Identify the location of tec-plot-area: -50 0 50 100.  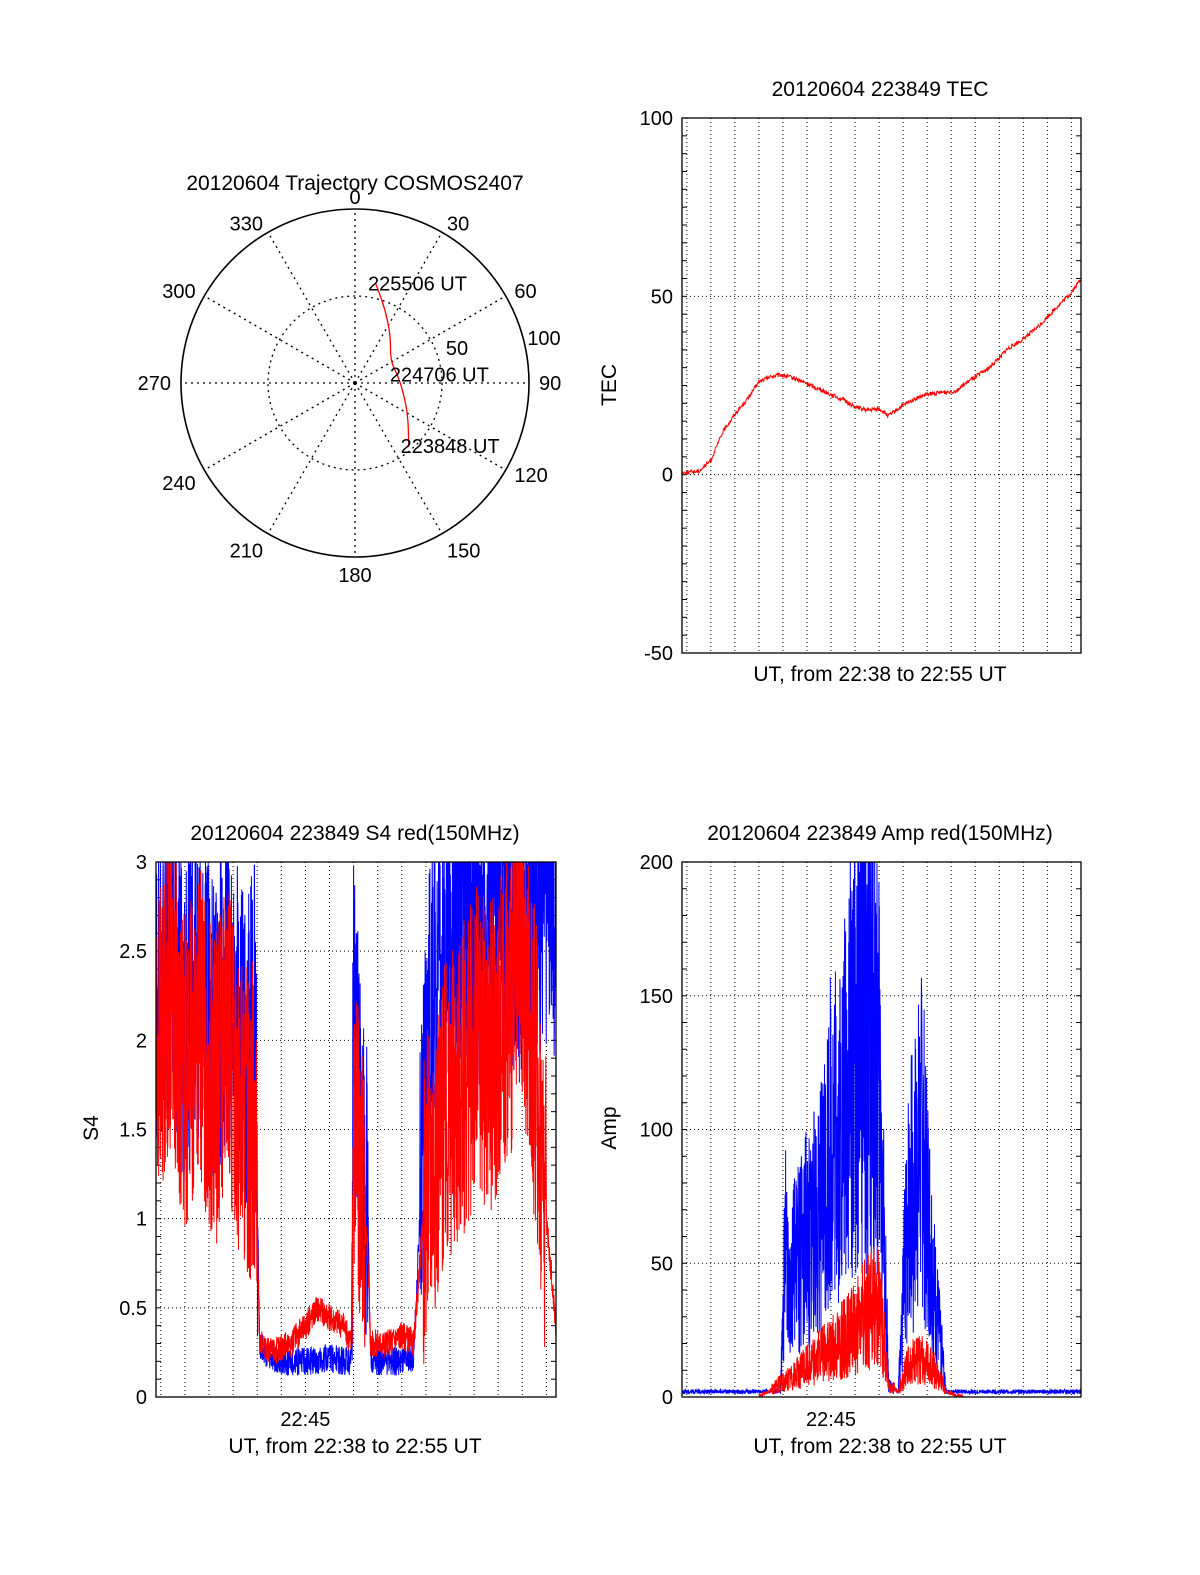
(861, 386).